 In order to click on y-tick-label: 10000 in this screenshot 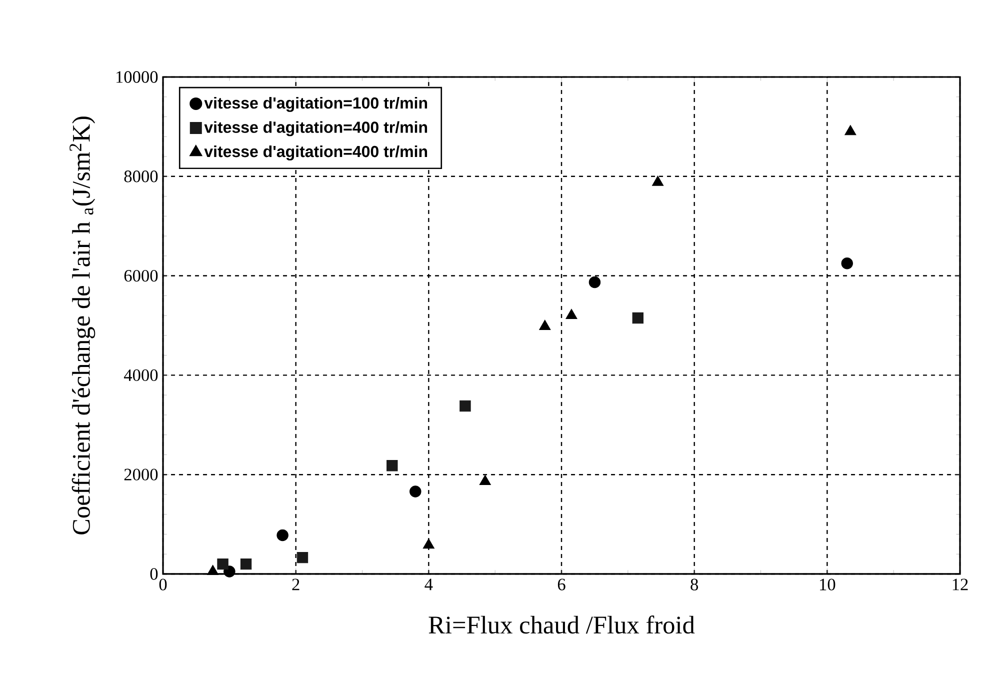, I will do `click(137, 77)`.